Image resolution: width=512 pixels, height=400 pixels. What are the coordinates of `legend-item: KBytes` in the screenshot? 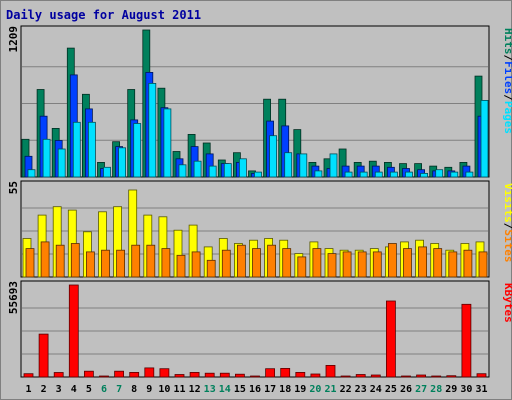 It's located at (507, 303).